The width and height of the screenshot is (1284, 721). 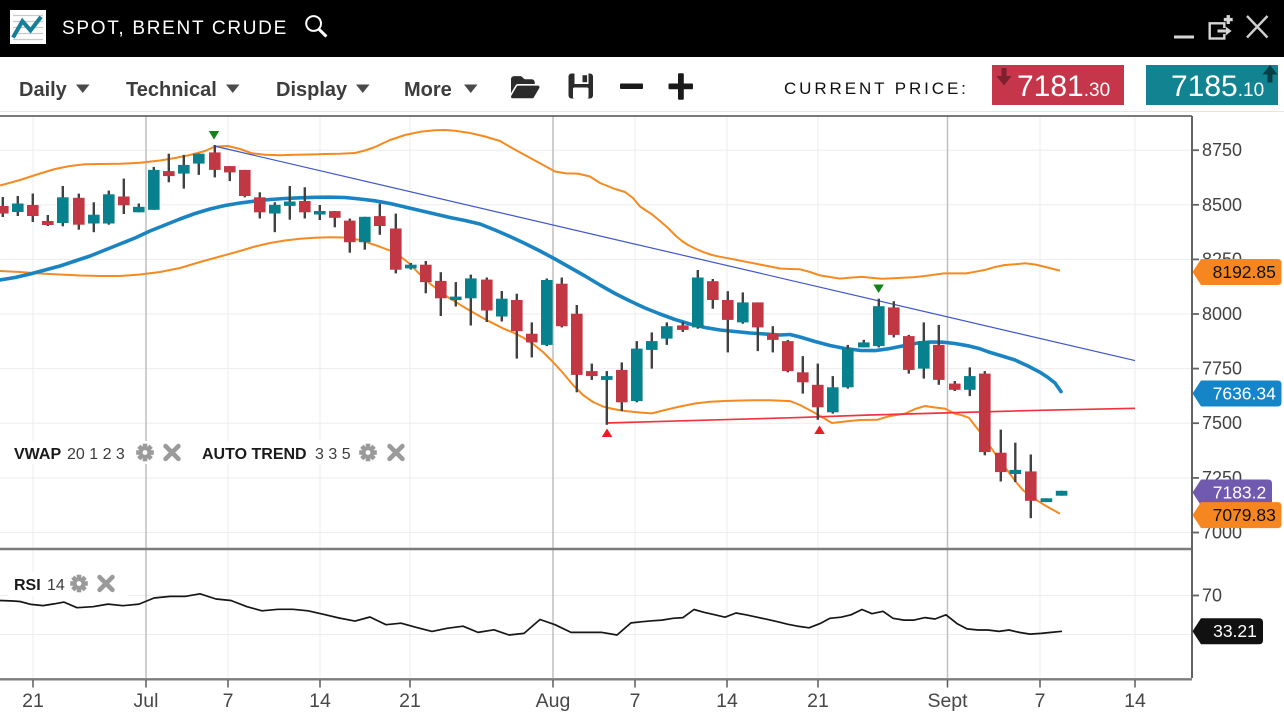 I want to click on svg-text: RSI, so click(x=27, y=585).